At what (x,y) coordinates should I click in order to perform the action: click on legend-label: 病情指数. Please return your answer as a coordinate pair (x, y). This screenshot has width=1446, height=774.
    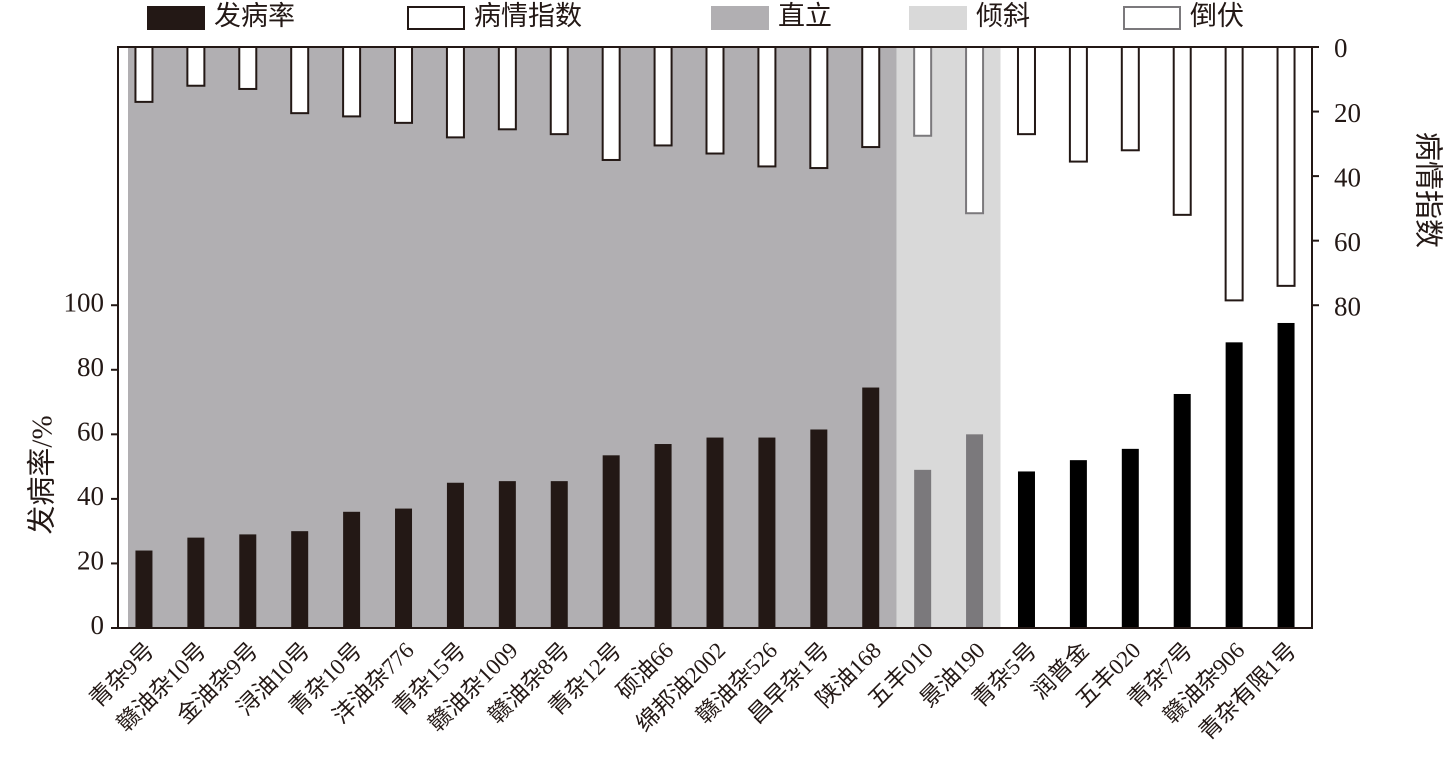
    Looking at the image, I should click on (528, 16).